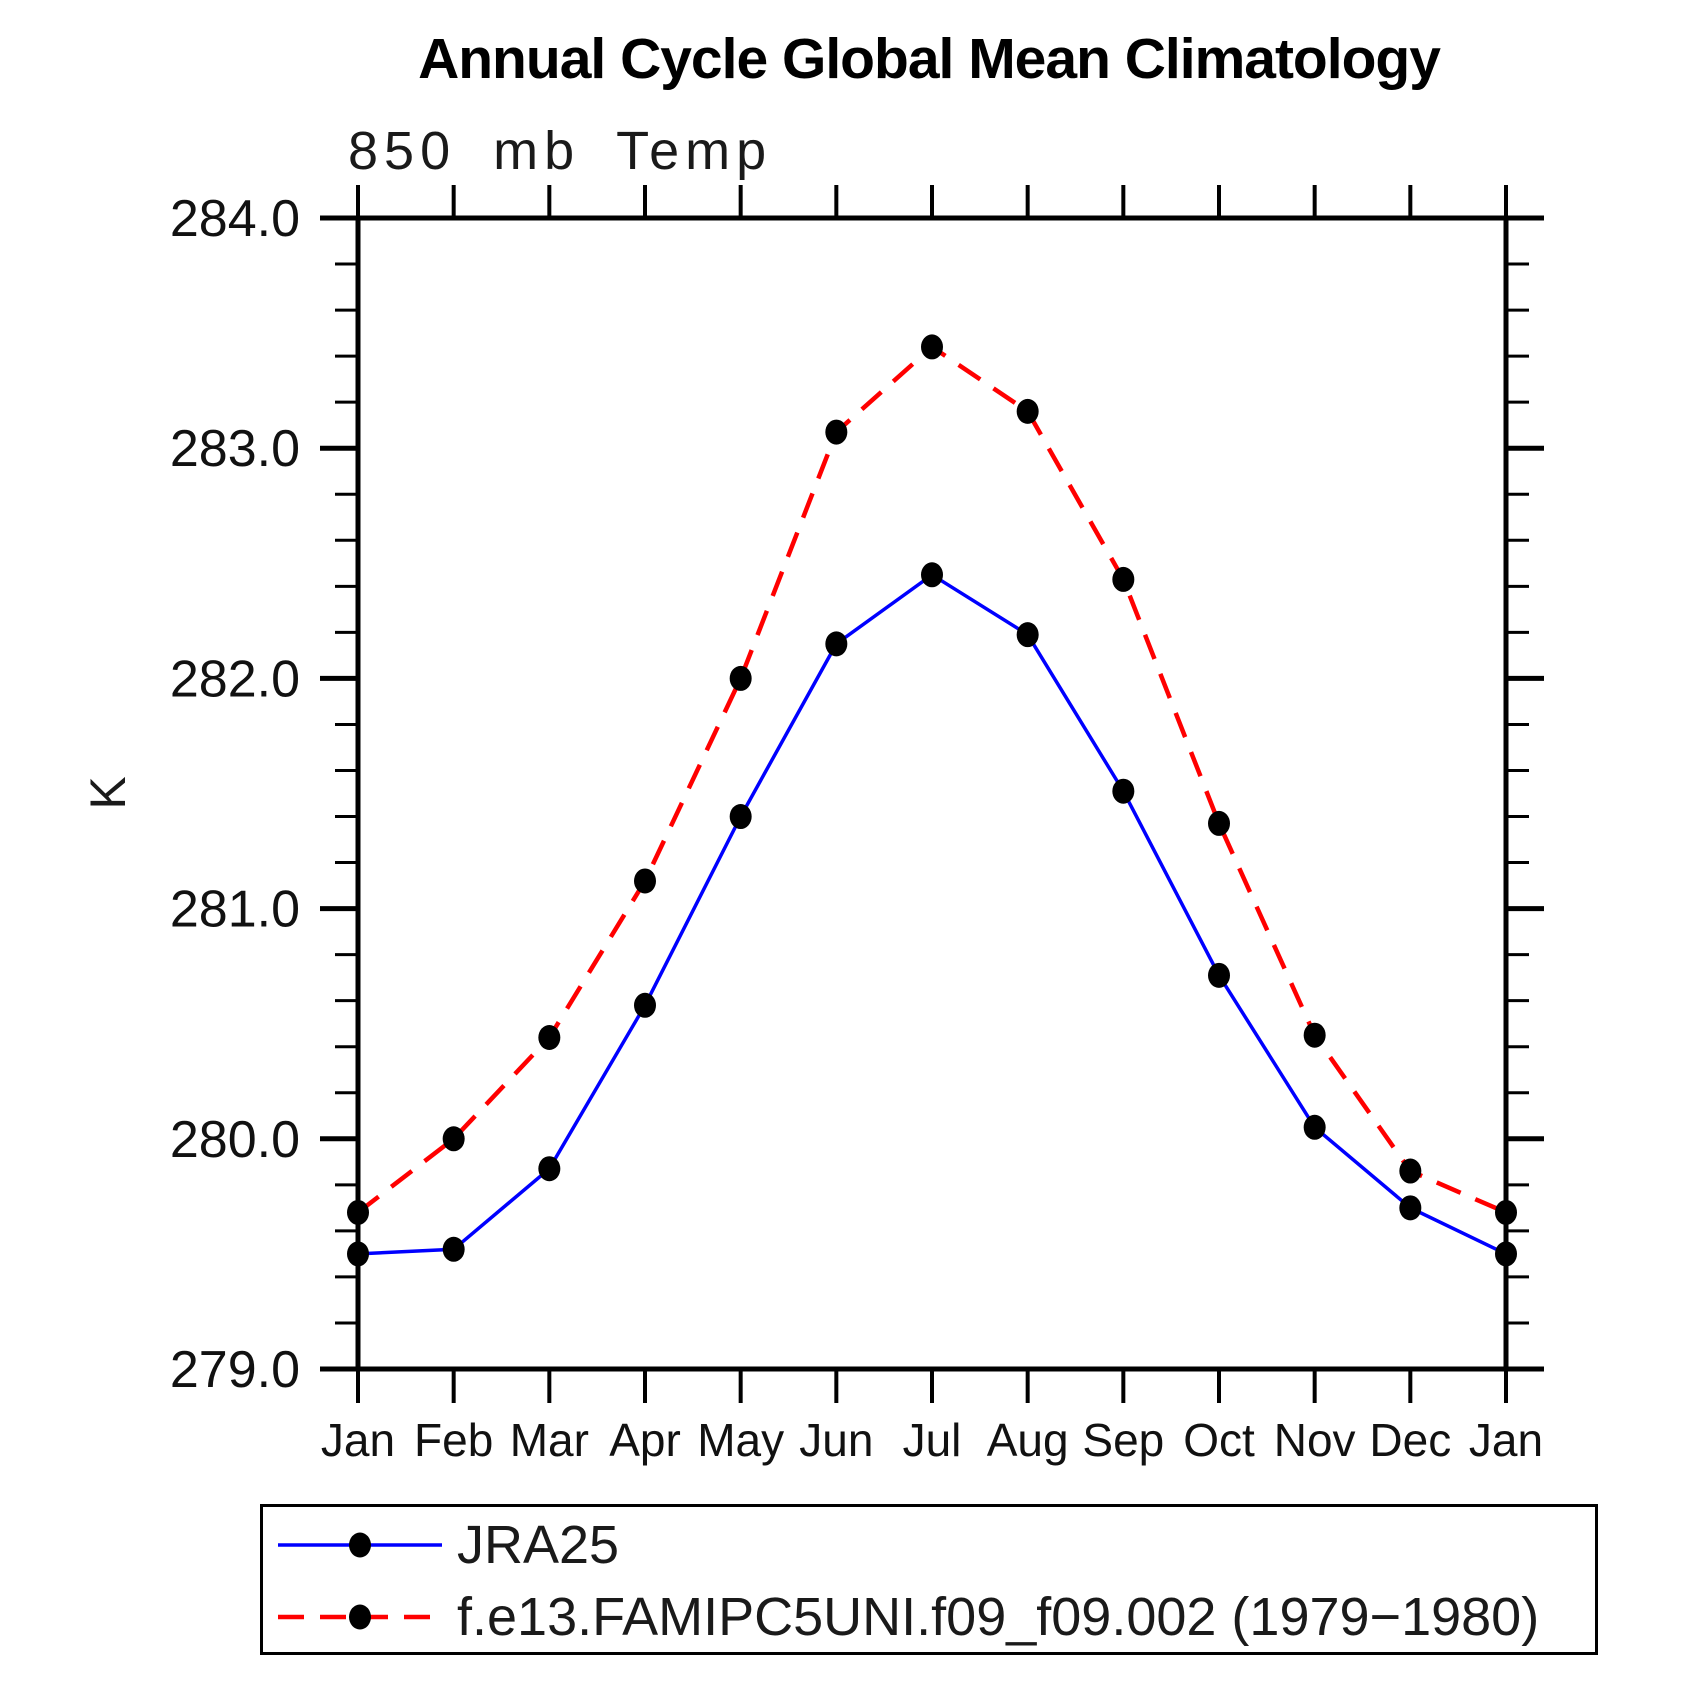 The width and height of the screenshot is (1697, 1697). I want to click on legend-sample-solid-line, so click(360, 1545).